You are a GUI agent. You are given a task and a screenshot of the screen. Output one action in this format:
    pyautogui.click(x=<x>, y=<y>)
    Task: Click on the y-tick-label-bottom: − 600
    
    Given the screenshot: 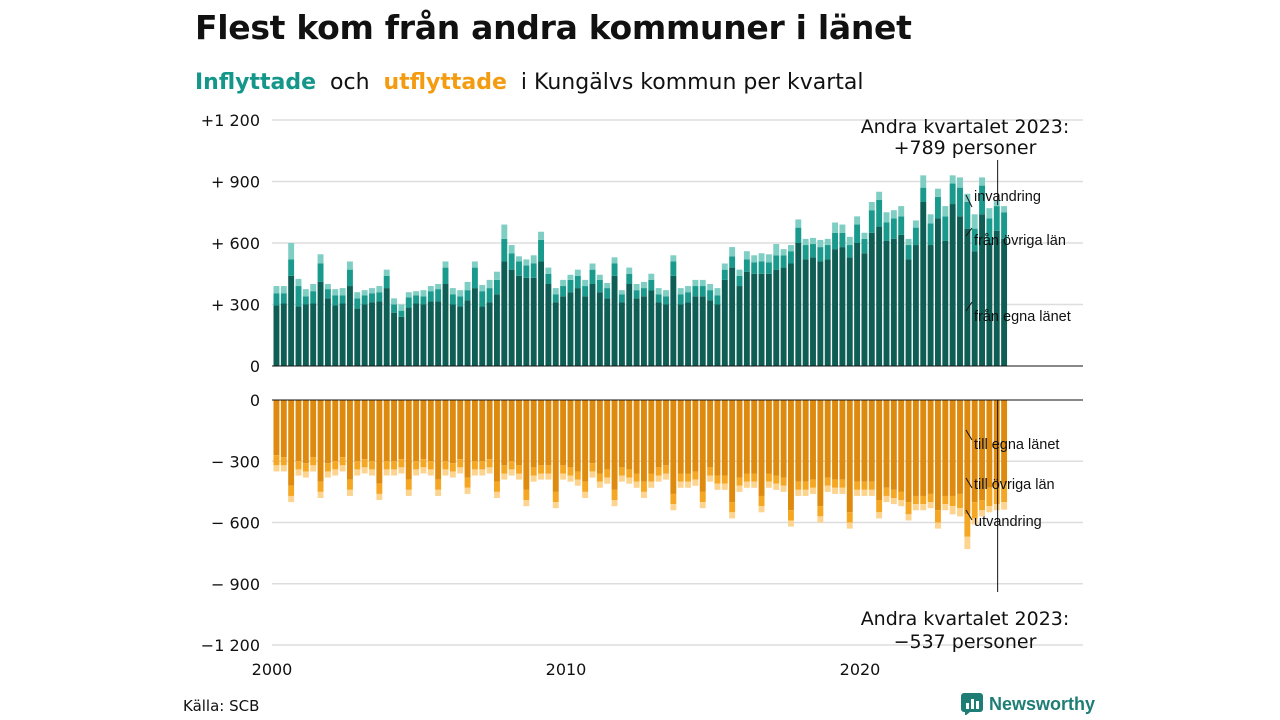 What is the action you would take?
    pyautogui.click(x=235, y=523)
    